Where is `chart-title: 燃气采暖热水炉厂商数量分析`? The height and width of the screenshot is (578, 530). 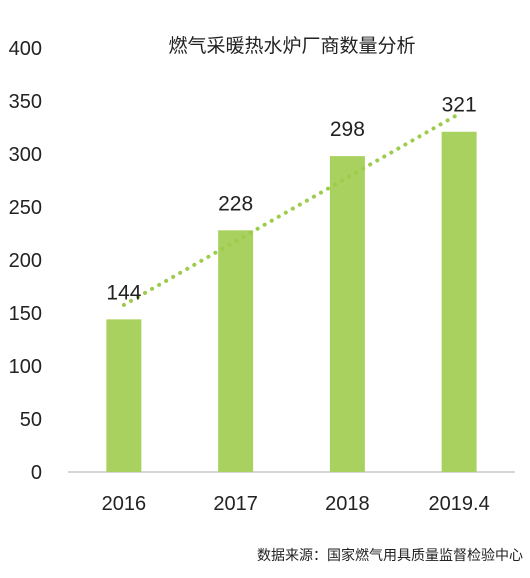
chart-title: 燃气采暖热水炉厂商数量分析 is located at coordinates (291, 46).